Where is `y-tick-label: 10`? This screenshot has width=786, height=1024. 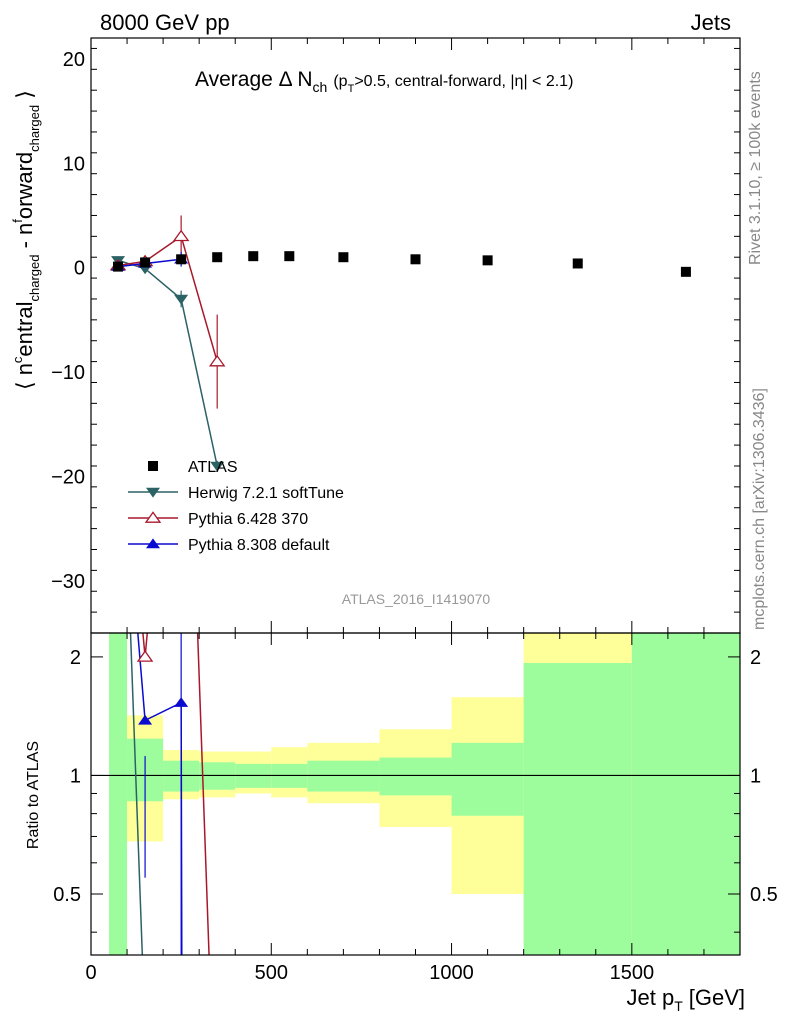 y-tick-label: 10 is located at coordinates (74, 164).